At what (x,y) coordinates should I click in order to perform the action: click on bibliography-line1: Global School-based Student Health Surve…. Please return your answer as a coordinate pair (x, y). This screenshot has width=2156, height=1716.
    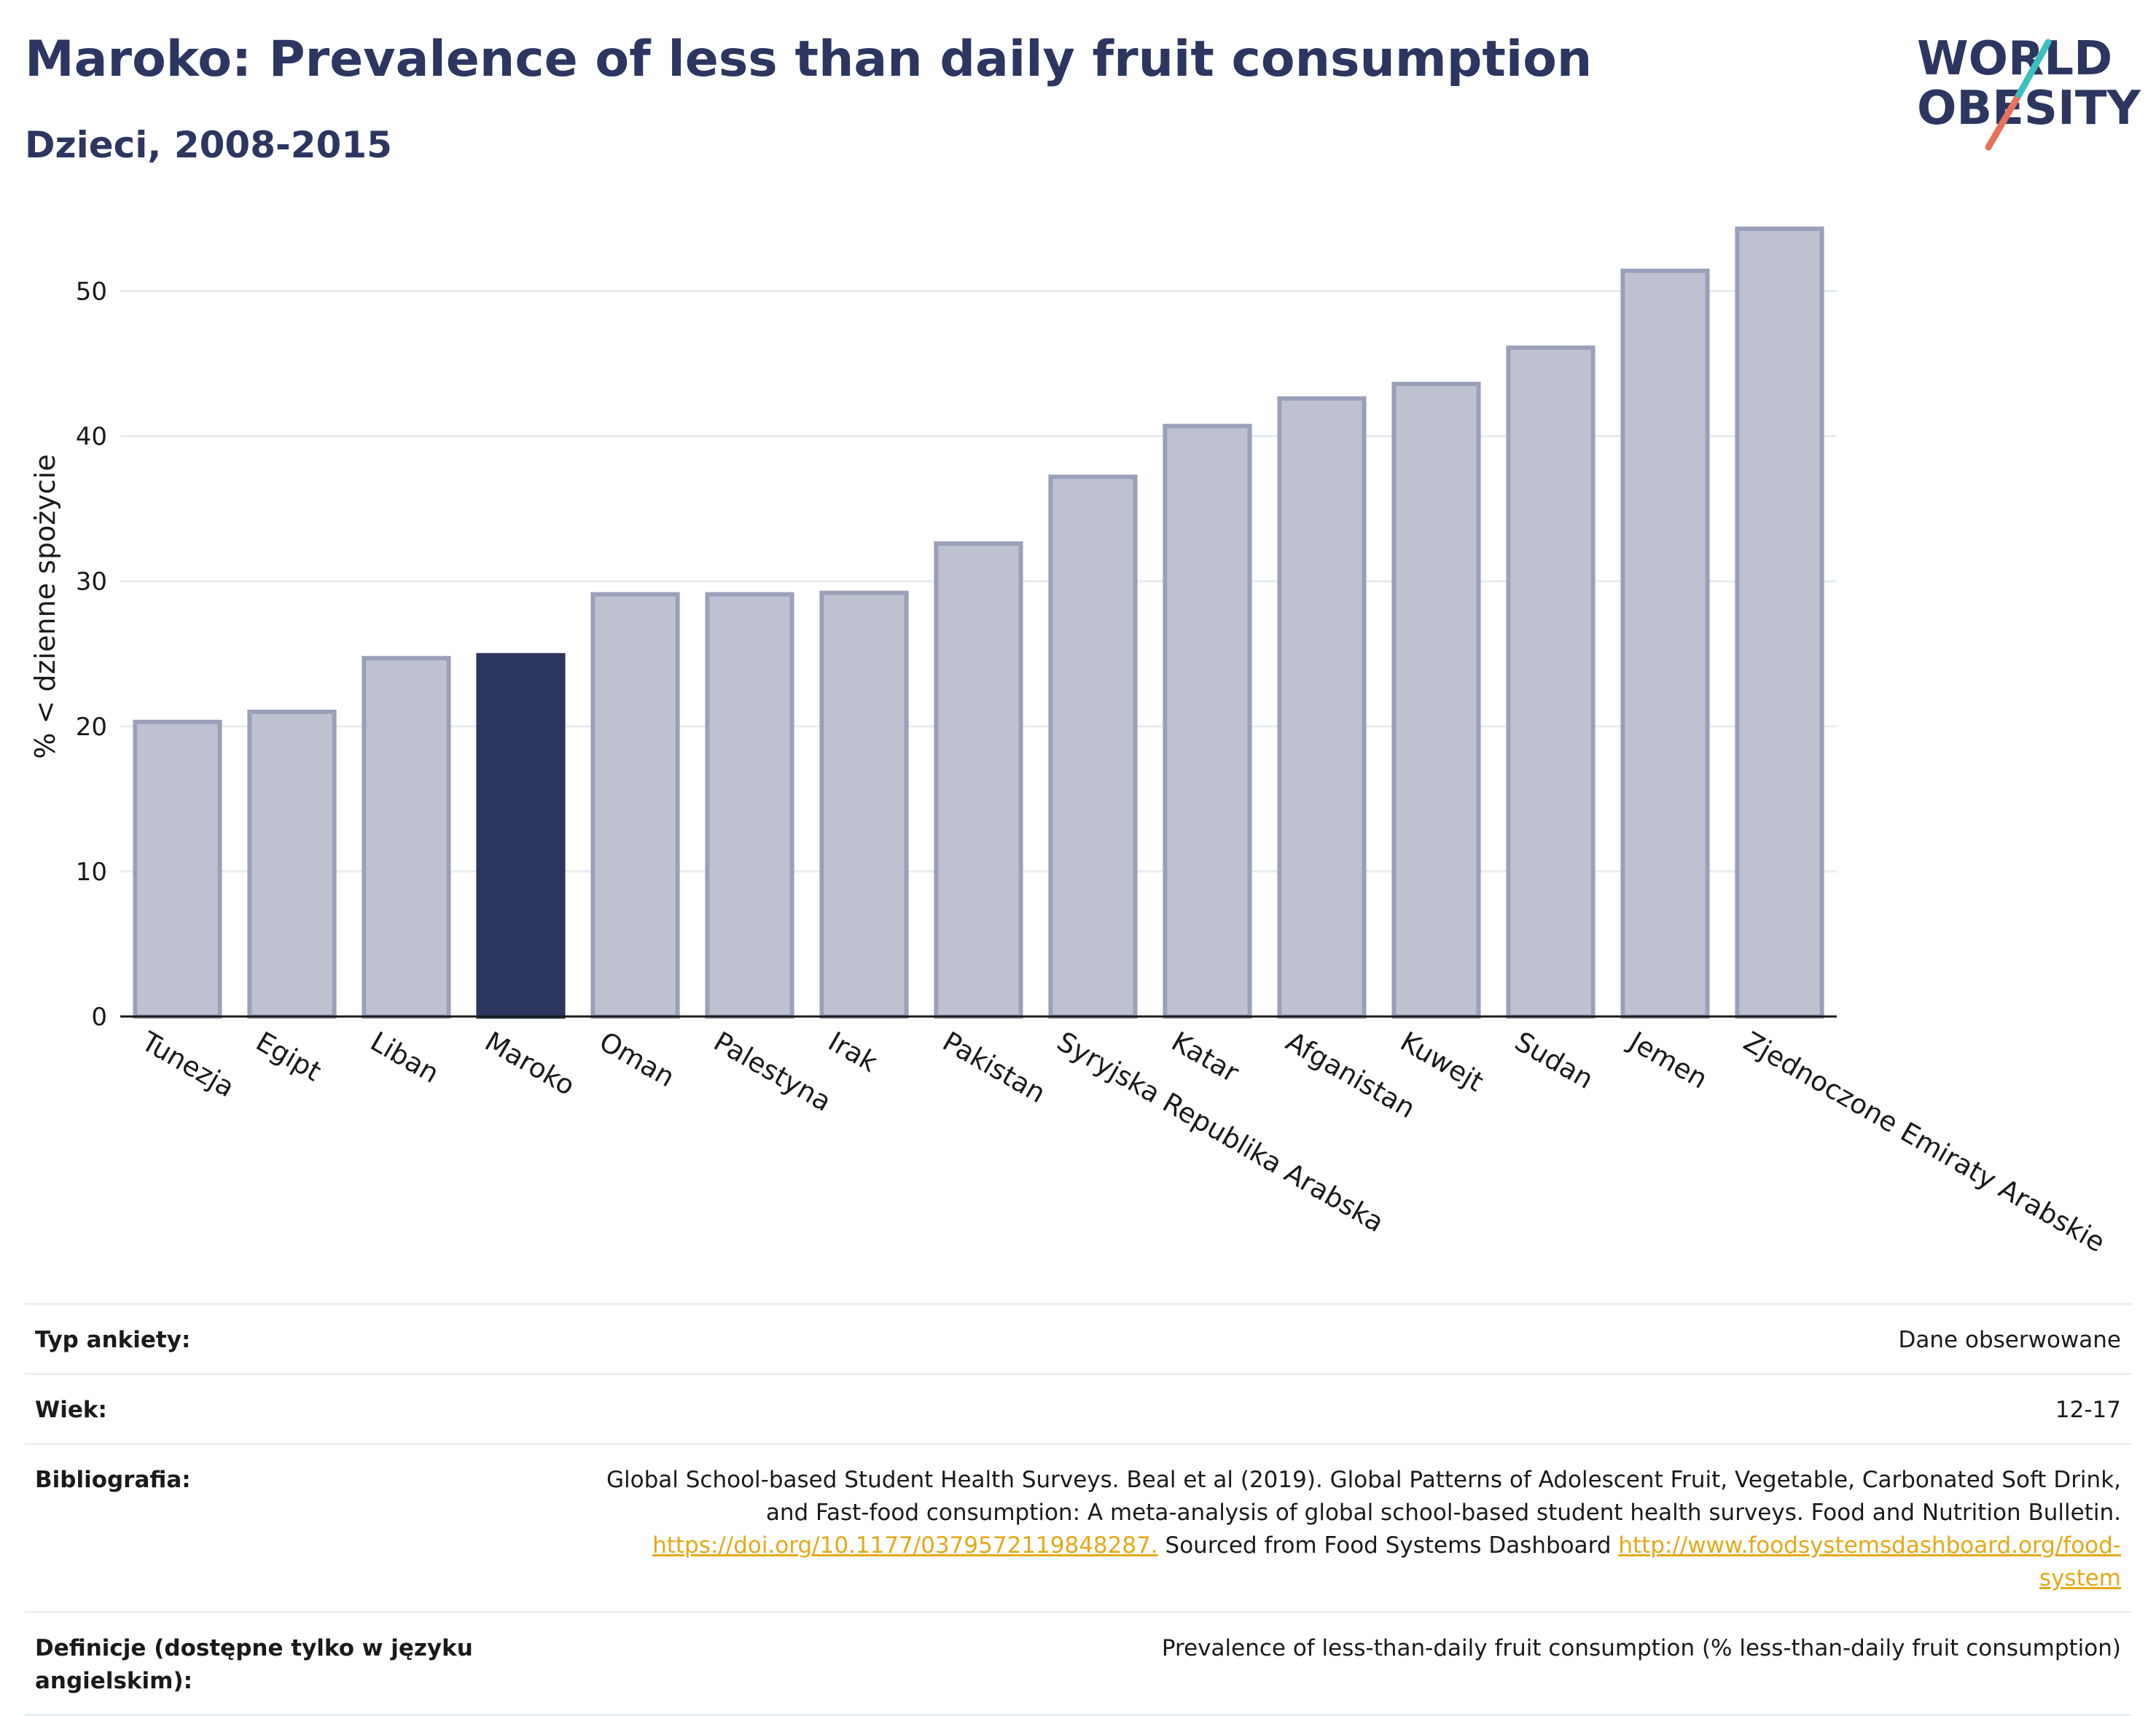
    Looking at the image, I should click on (1364, 1480).